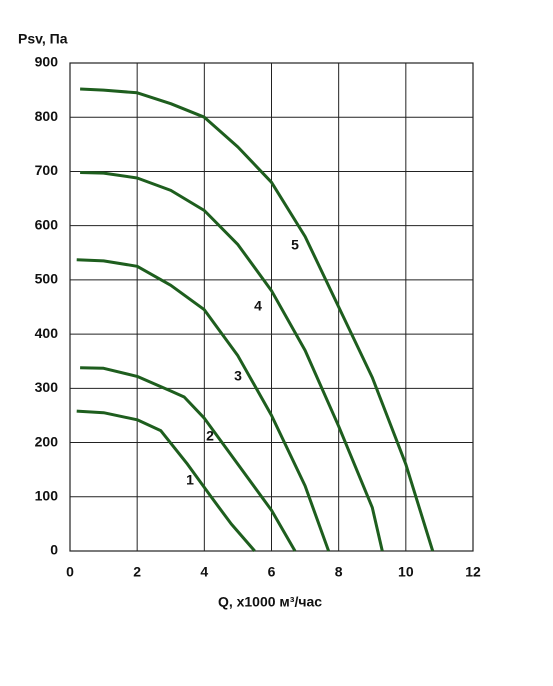  Describe the element at coordinates (339, 572) in the screenshot. I see `x-tick-label: 8` at that location.